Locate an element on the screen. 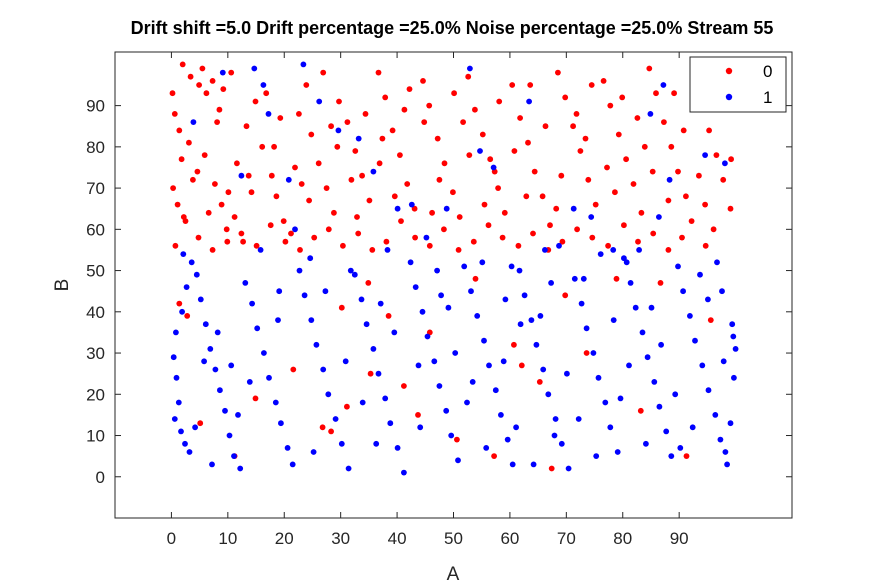 The image size is (875, 586). y-tick-label: 10 is located at coordinates (95, 436).